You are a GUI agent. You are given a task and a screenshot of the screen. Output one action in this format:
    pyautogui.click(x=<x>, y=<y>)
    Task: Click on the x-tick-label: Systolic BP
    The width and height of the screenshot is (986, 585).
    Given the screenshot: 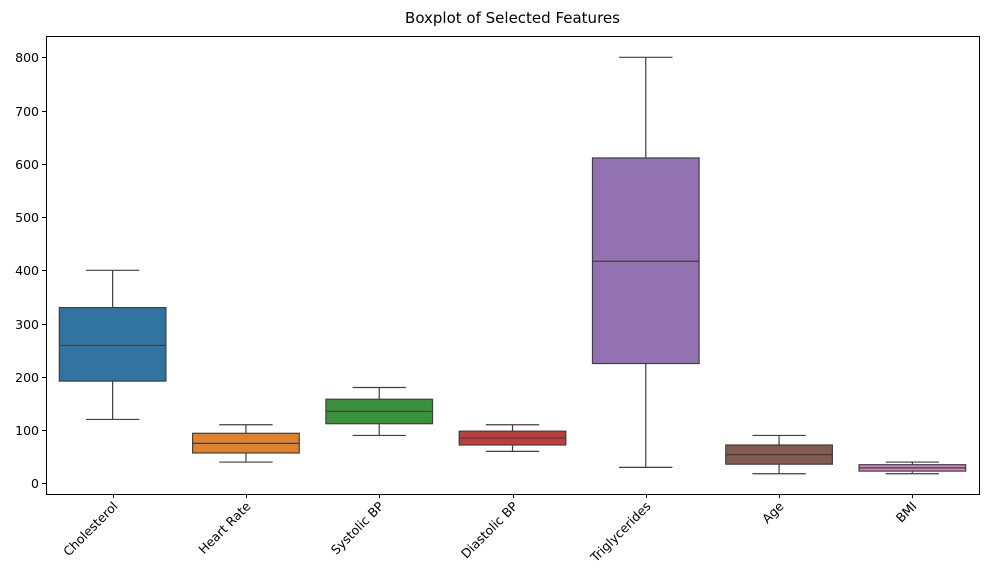 What is the action you would take?
    pyautogui.click(x=357, y=527)
    